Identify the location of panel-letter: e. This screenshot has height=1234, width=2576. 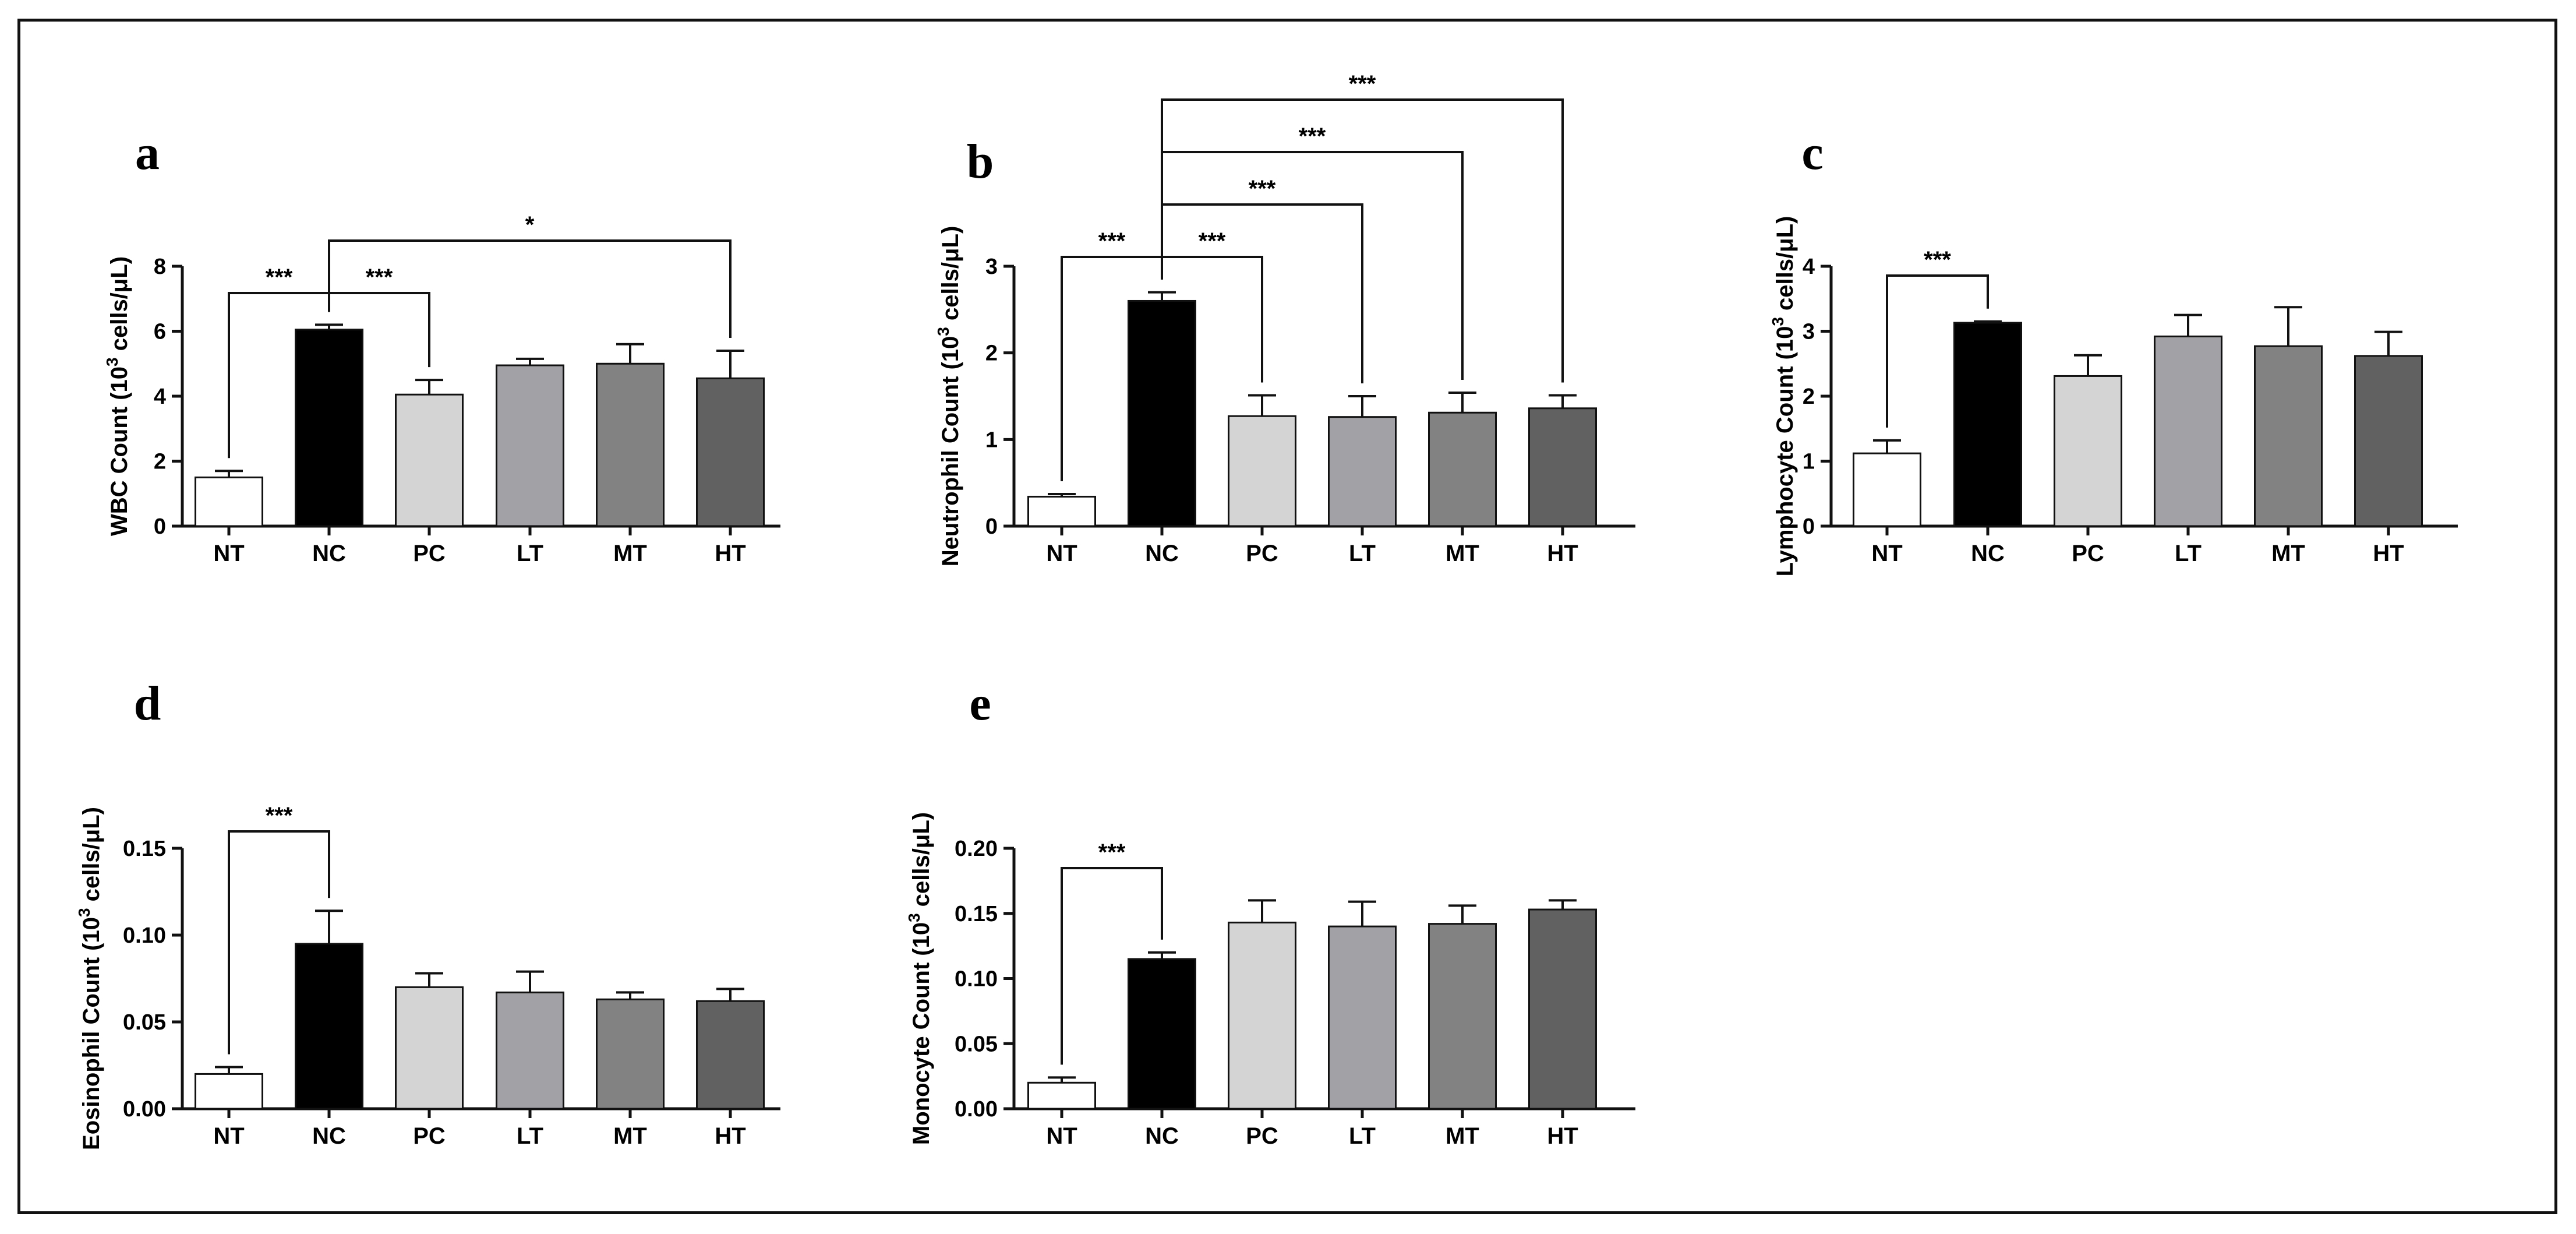
(980, 703).